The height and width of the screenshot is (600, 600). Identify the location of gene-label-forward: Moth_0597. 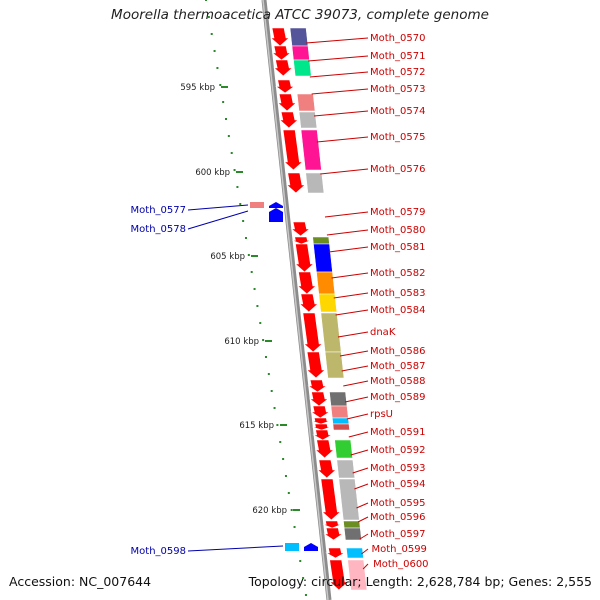
(397, 534).